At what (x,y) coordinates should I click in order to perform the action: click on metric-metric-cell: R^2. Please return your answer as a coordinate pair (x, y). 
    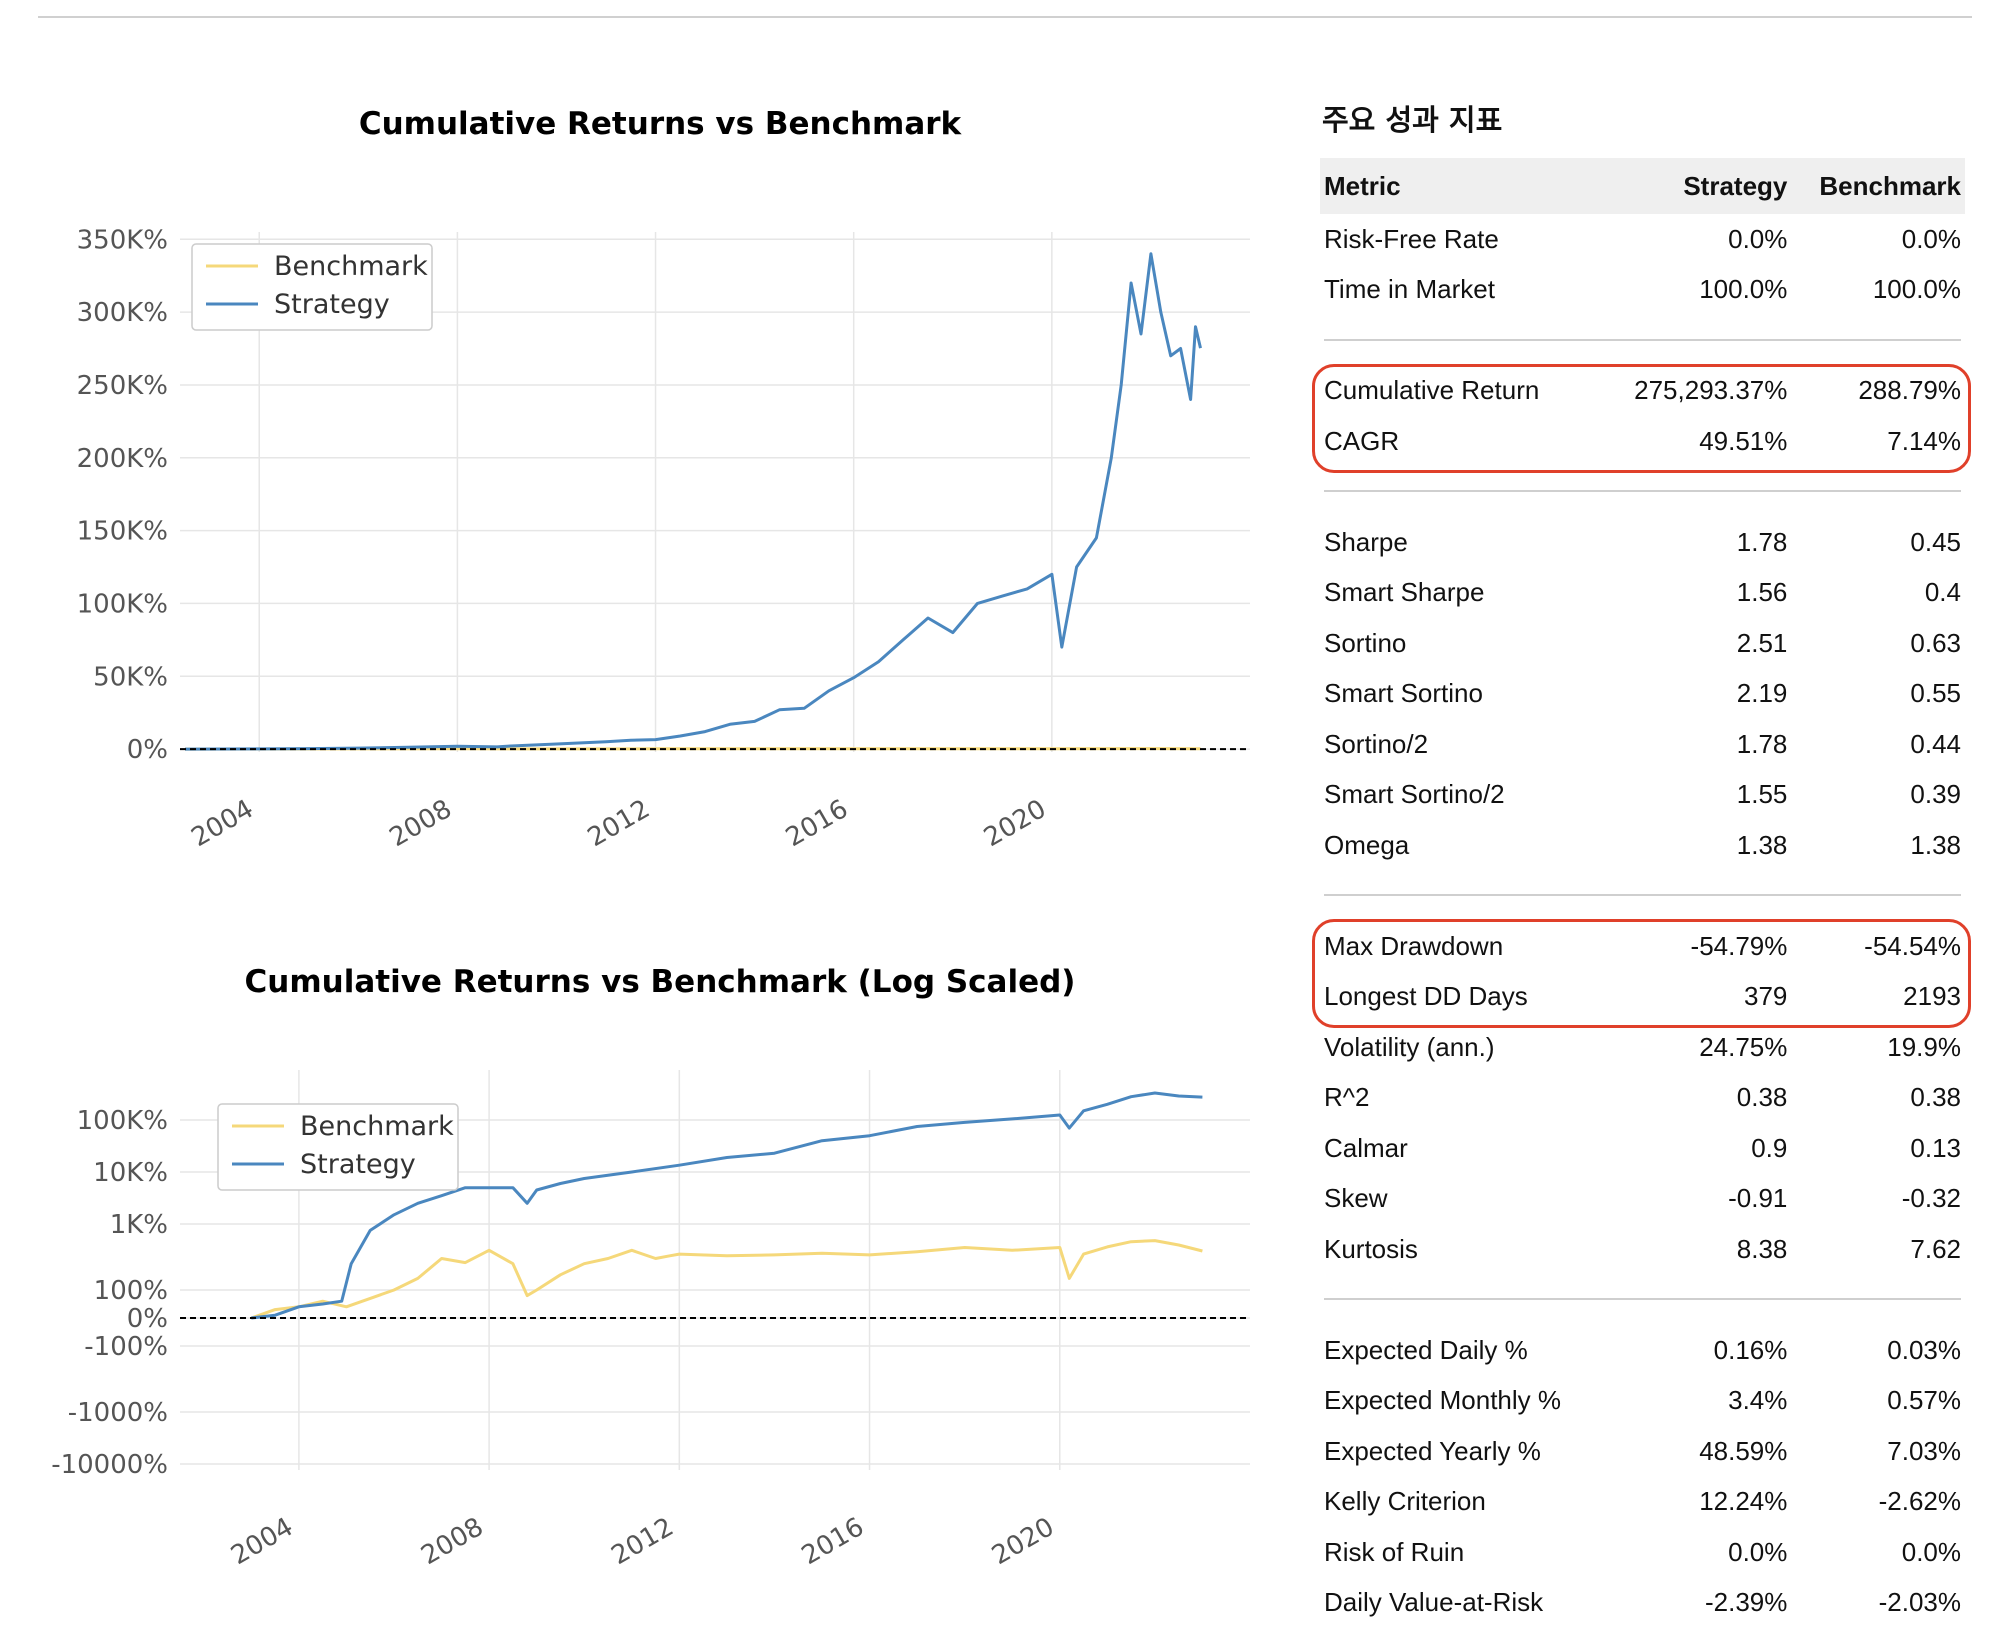
    Looking at the image, I should click on (1462, 1098).